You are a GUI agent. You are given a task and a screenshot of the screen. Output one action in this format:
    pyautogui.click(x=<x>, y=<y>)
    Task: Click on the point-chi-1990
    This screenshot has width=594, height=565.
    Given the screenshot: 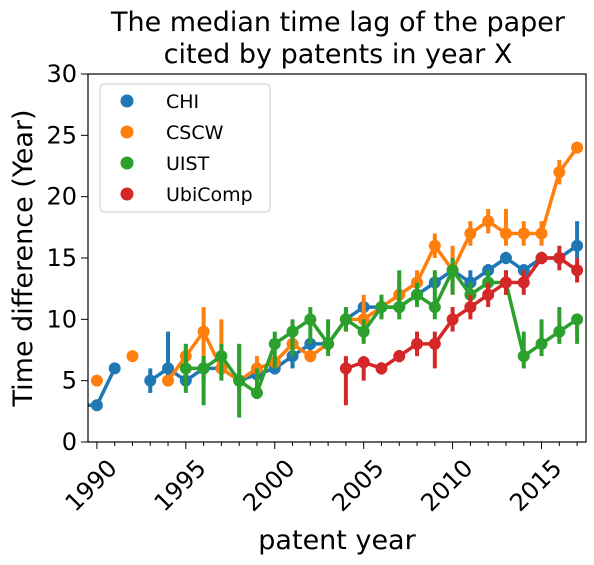 What is the action you would take?
    pyautogui.click(x=97, y=405)
    